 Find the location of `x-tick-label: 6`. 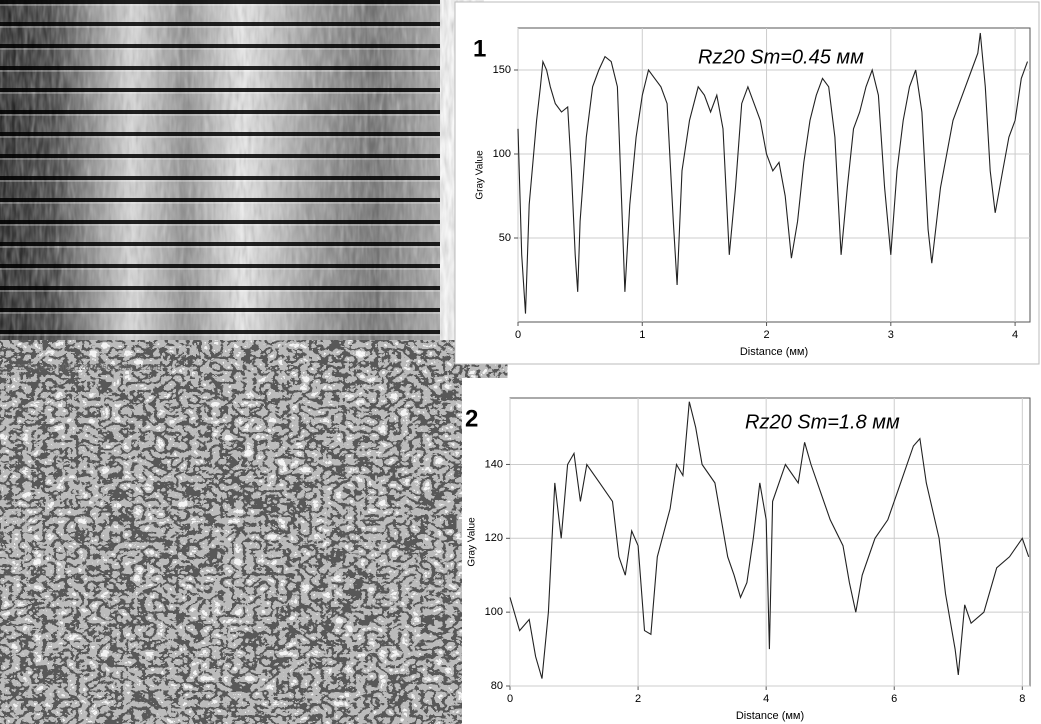

x-tick-label: 6 is located at coordinates (894, 699).